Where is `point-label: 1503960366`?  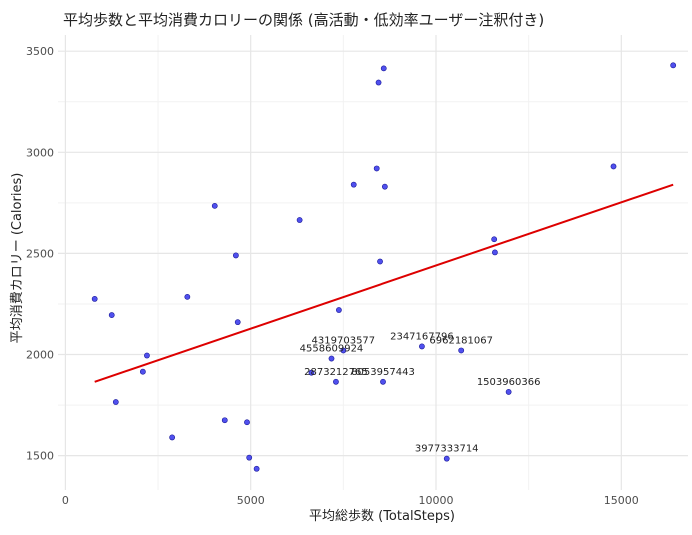 point-label: 1503960366 is located at coordinates (509, 382).